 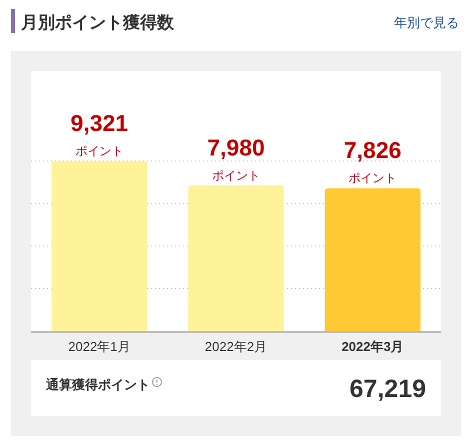 What do you see at coordinates (236, 346) in the screenshot?
I see `x-tick-label: 2022年2月` at bounding box center [236, 346].